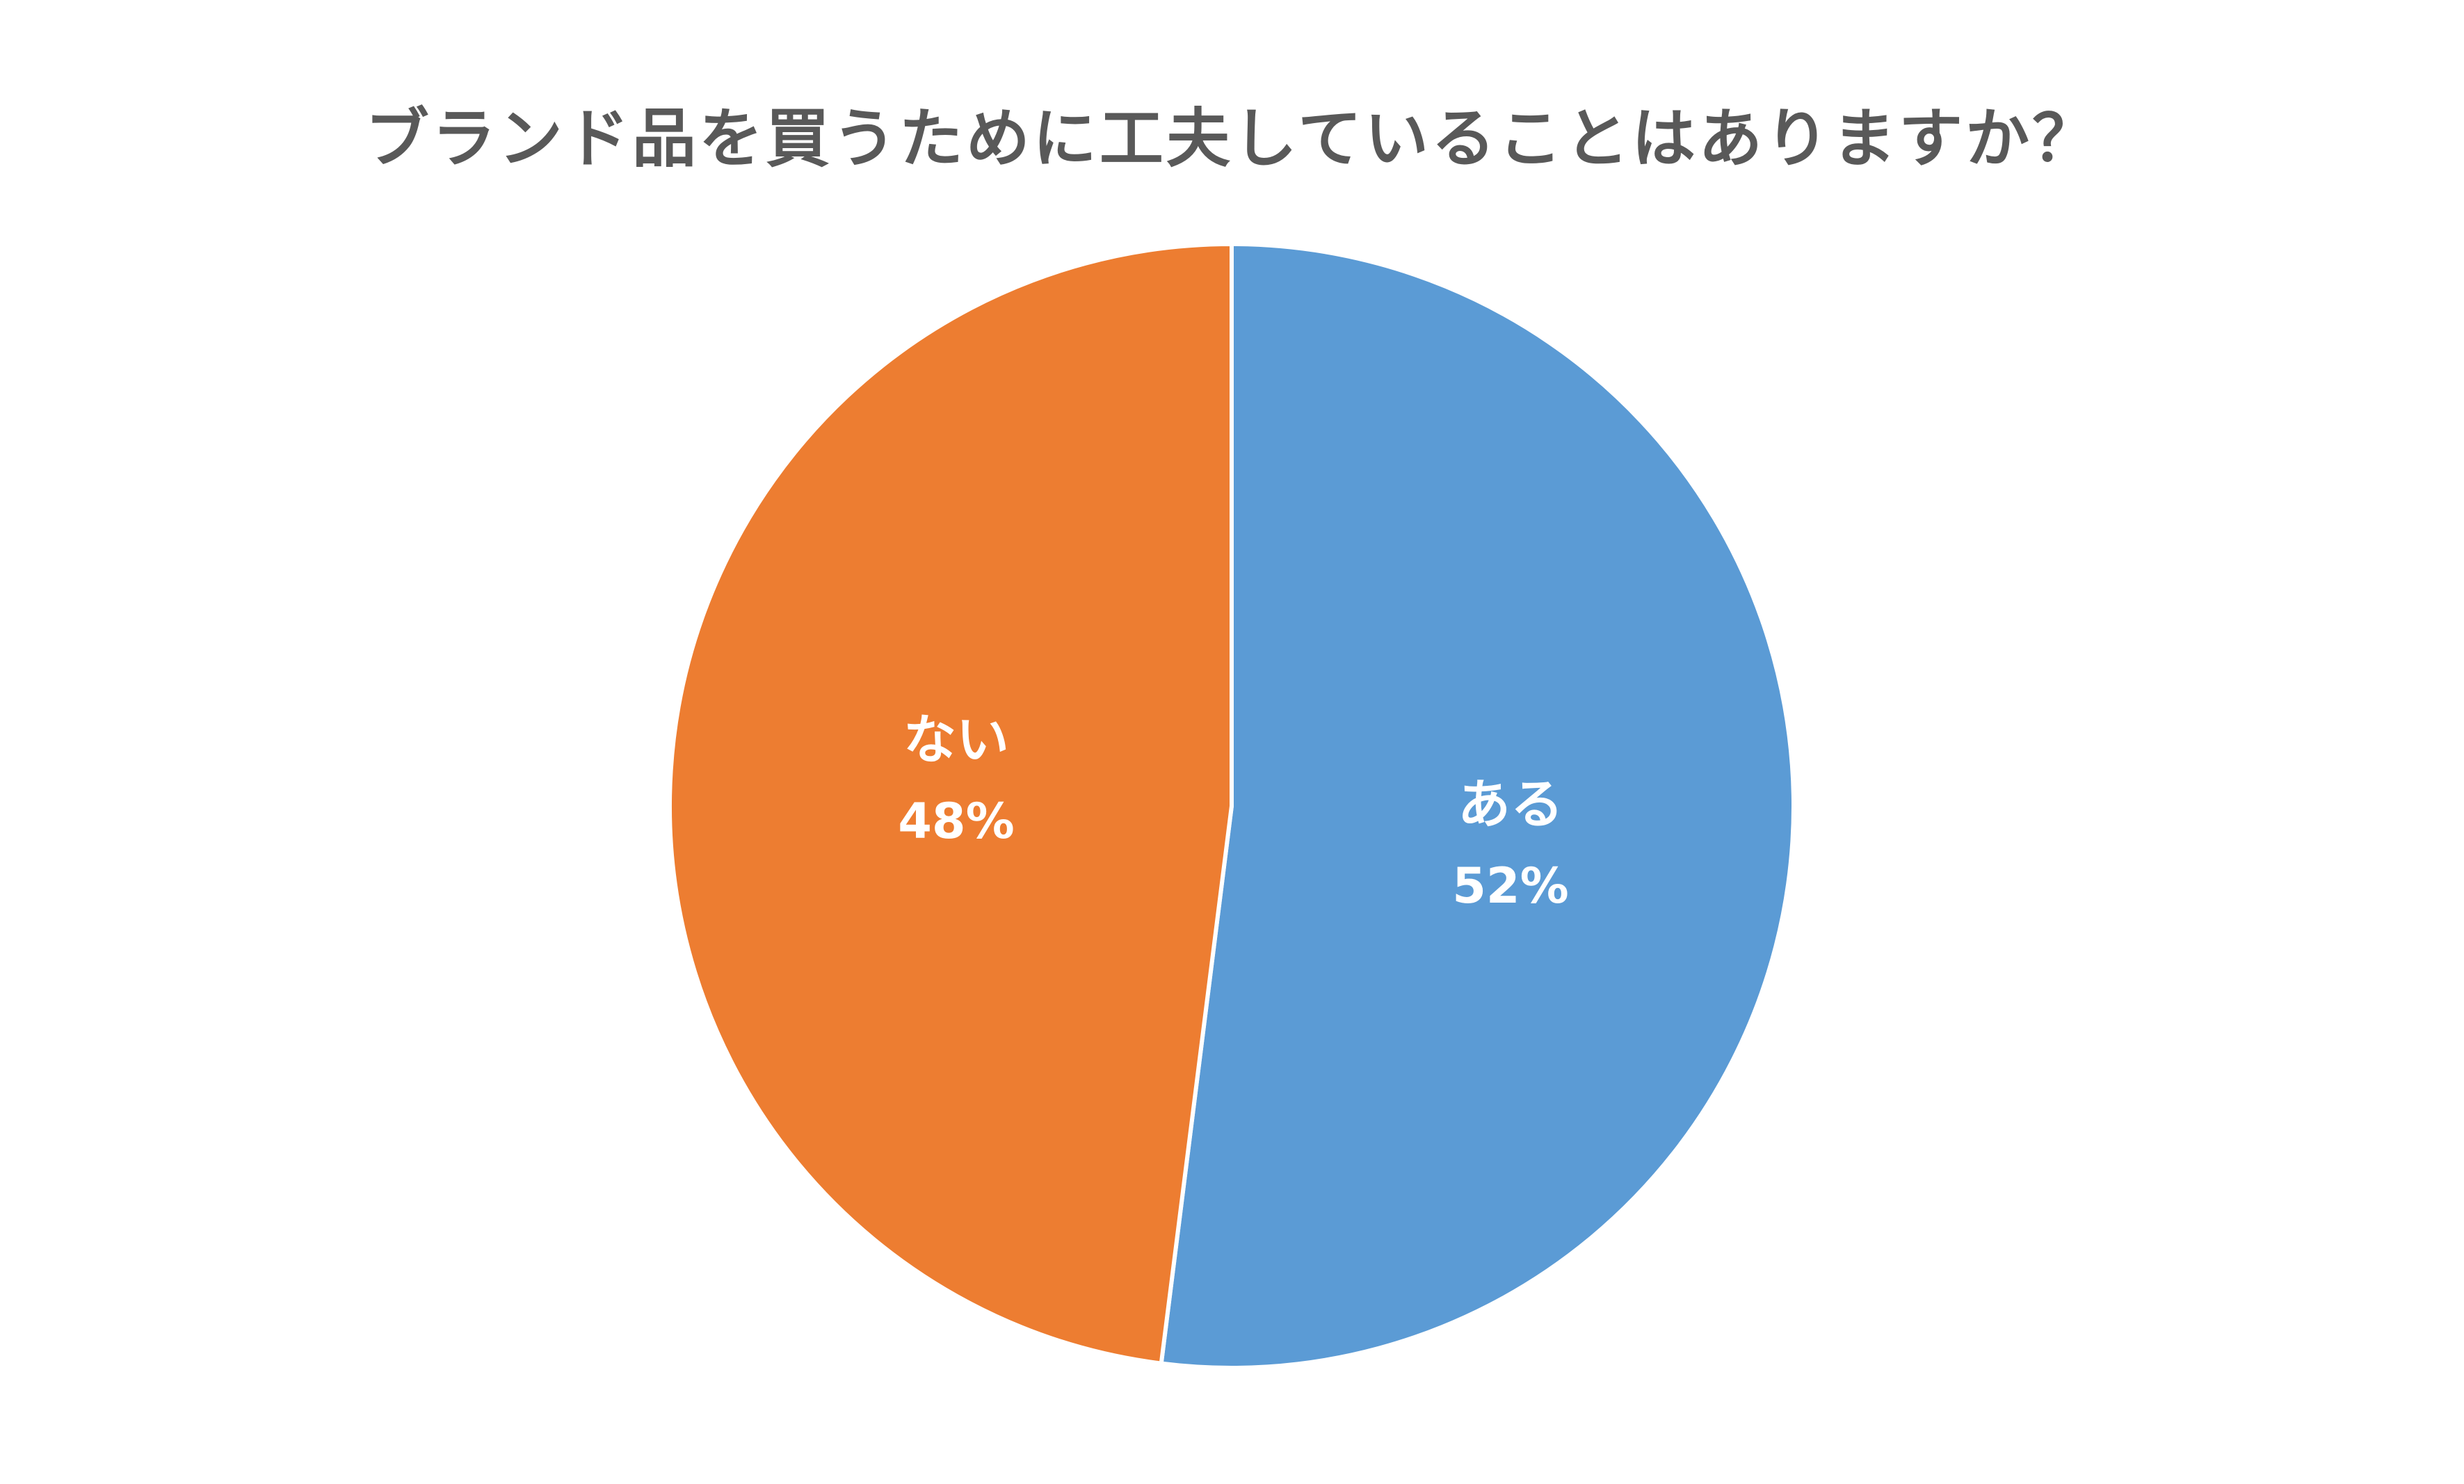  Describe the element at coordinates (956, 740) in the screenshot. I see `slice-label-2: ない` at that location.